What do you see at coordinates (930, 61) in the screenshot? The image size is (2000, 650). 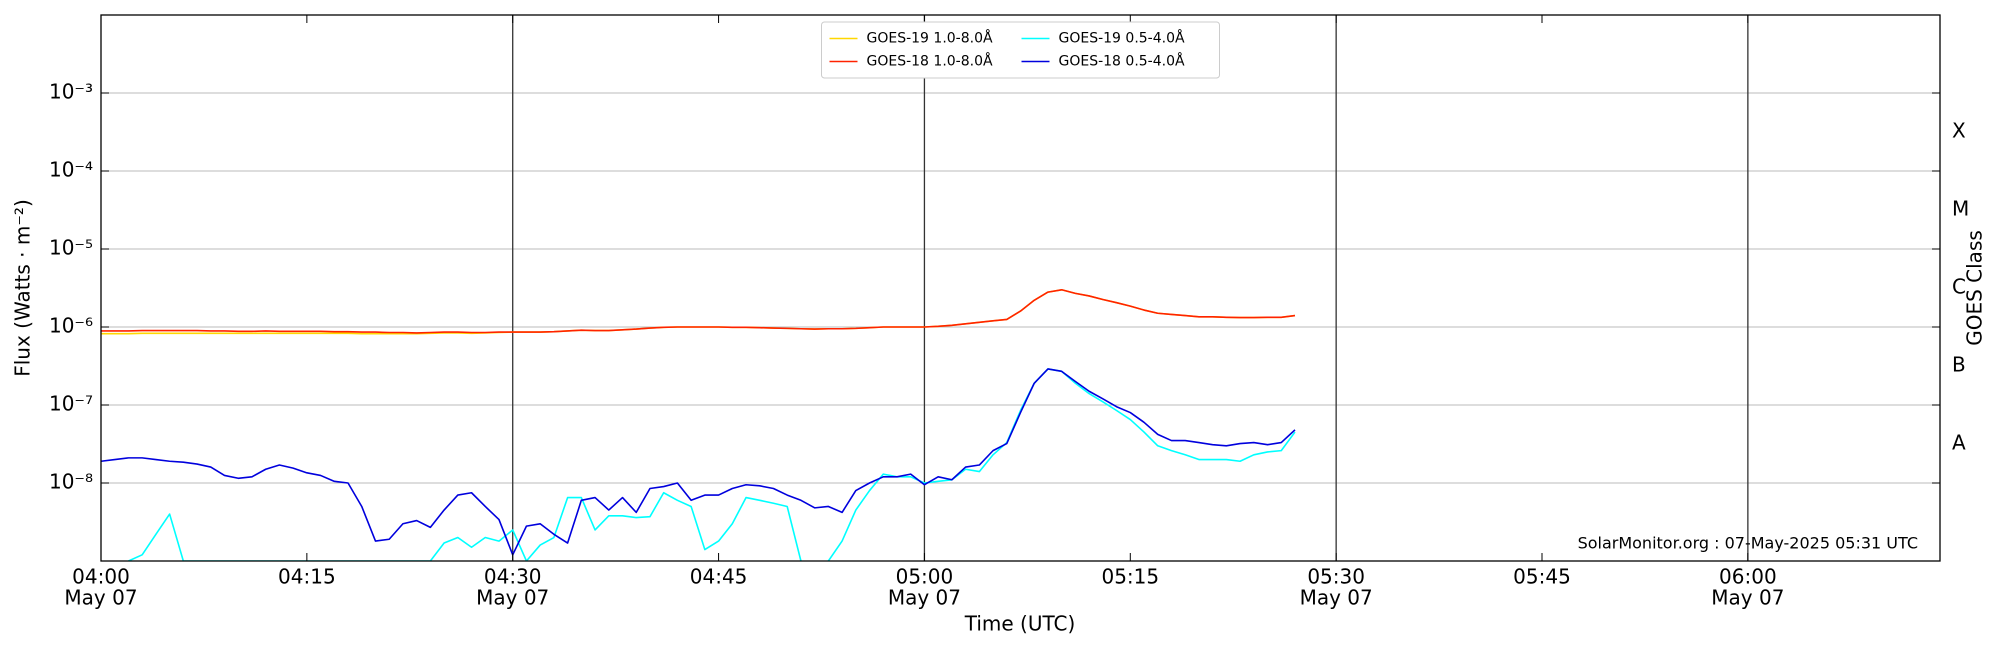 I see `legend-label: GOES-18 1.0-8.0Å` at bounding box center [930, 61].